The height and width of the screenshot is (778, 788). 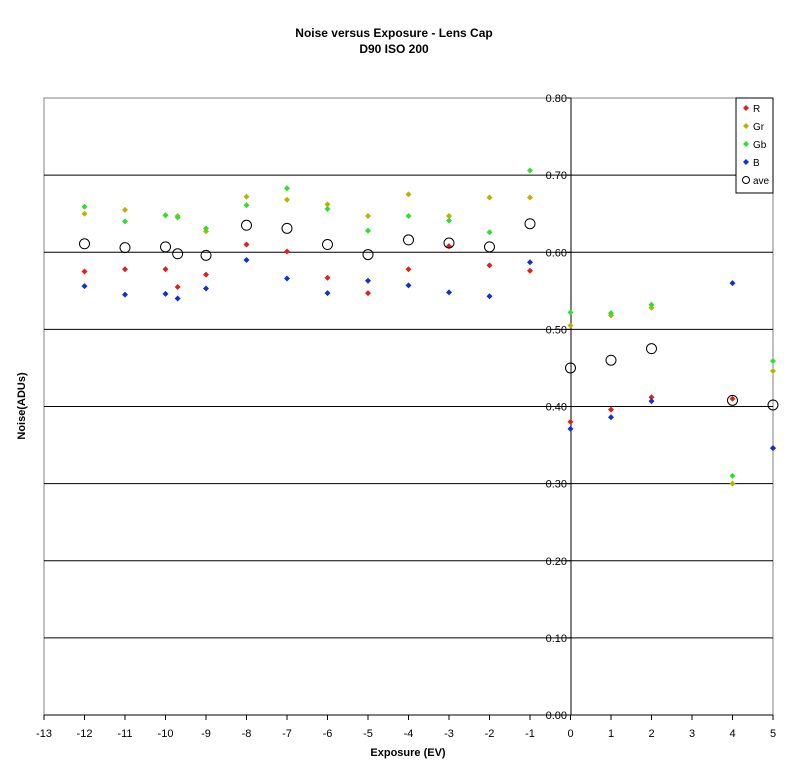 What do you see at coordinates (761, 181) in the screenshot?
I see `legend-label-ave: ave` at bounding box center [761, 181].